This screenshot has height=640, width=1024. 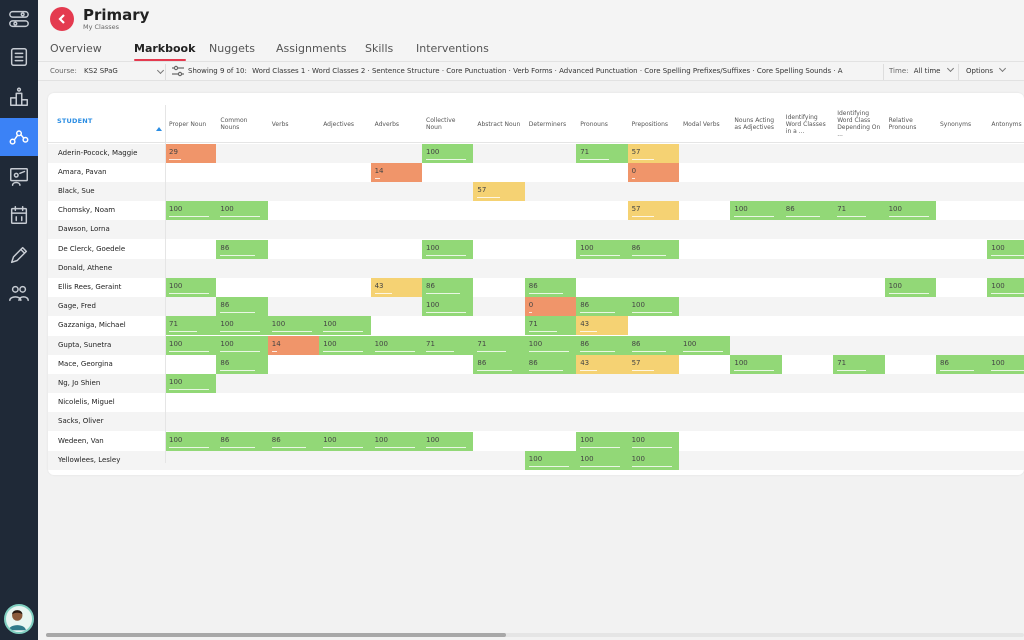 What do you see at coordinates (90, 286) in the screenshot?
I see `student-name: Ellis Rees, Geraint` at bounding box center [90, 286].